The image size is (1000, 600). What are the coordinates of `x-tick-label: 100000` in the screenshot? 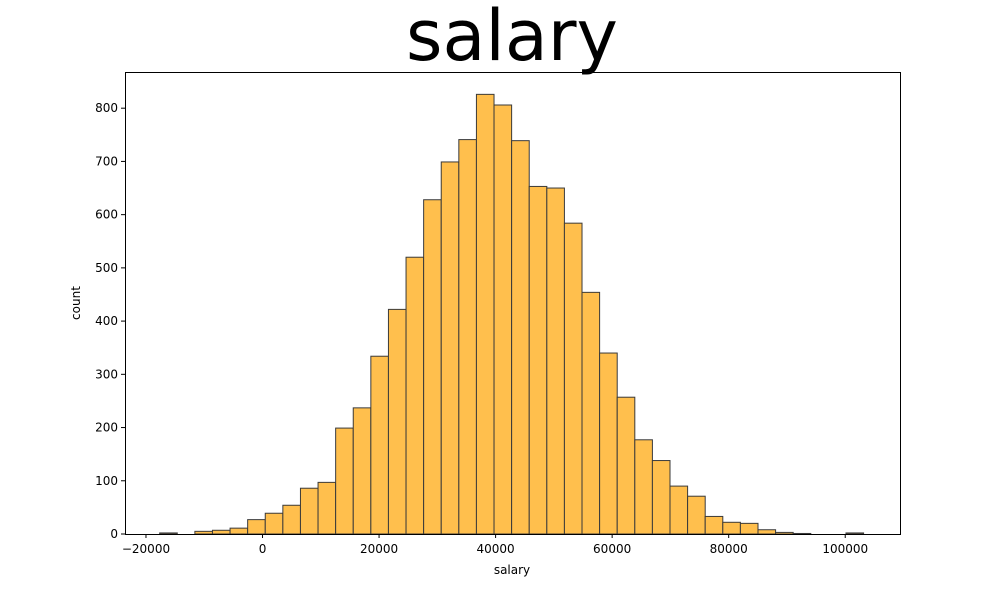 It's located at (845, 549).